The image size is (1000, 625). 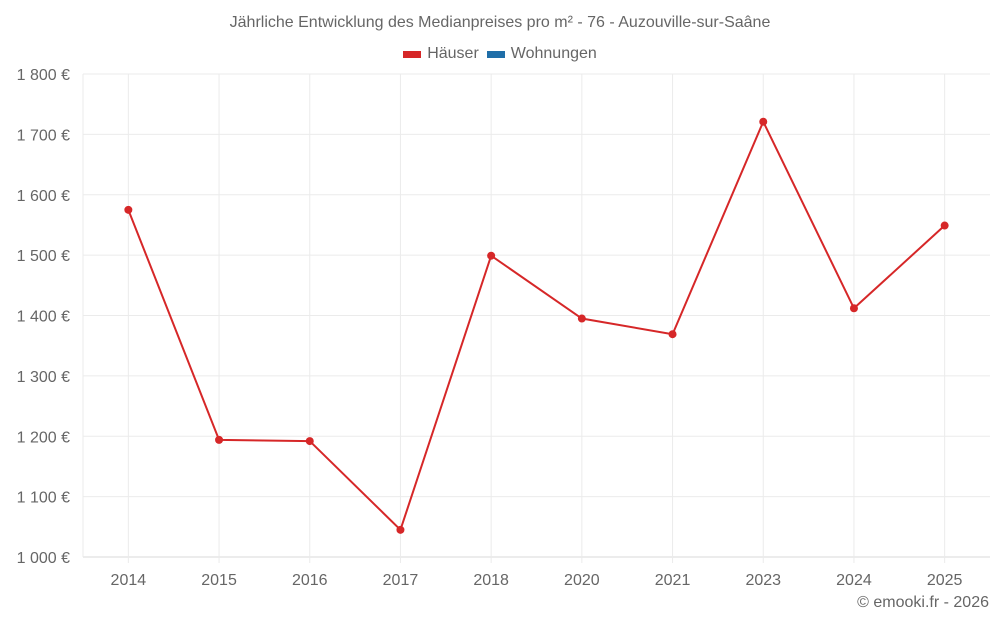 I want to click on y-tick-label: 1 200 €, so click(x=43, y=437).